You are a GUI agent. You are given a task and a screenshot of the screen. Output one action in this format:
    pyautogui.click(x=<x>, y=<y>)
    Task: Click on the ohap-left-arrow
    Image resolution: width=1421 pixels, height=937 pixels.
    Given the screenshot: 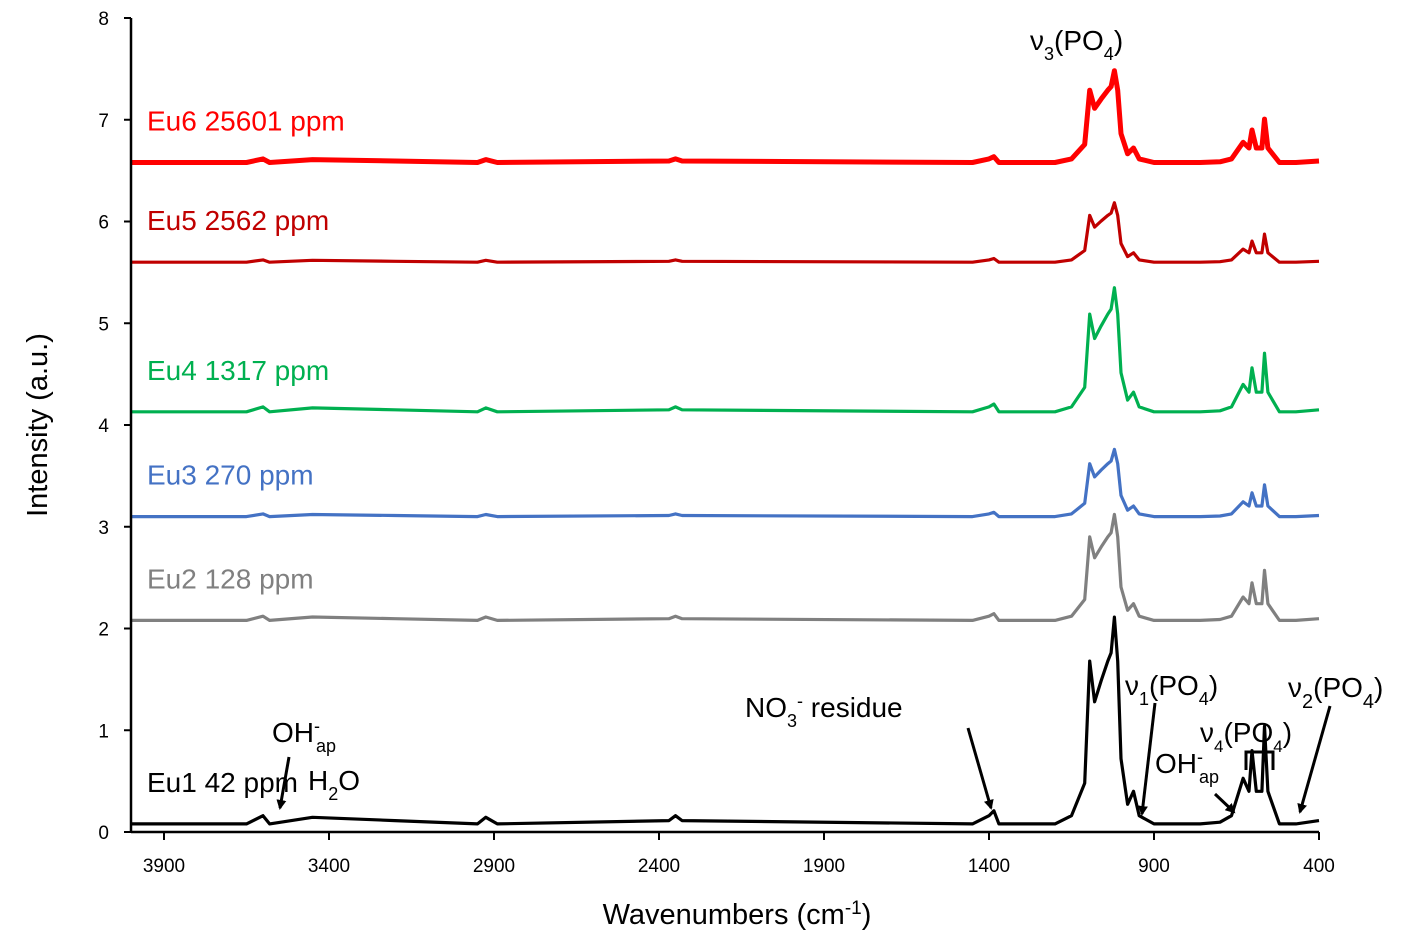 What is the action you would take?
    pyautogui.click(x=283, y=783)
    